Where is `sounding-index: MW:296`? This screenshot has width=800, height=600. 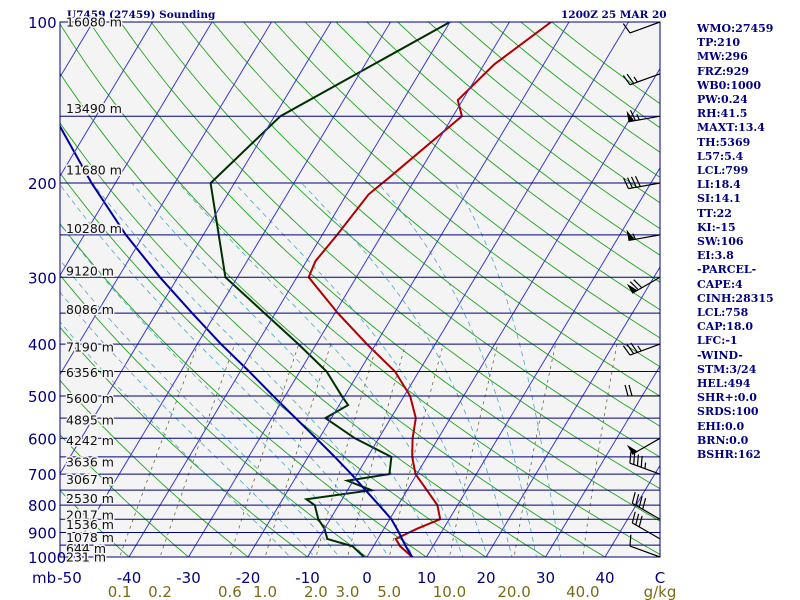
sounding-index: MW:296 is located at coordinates (722, 57).